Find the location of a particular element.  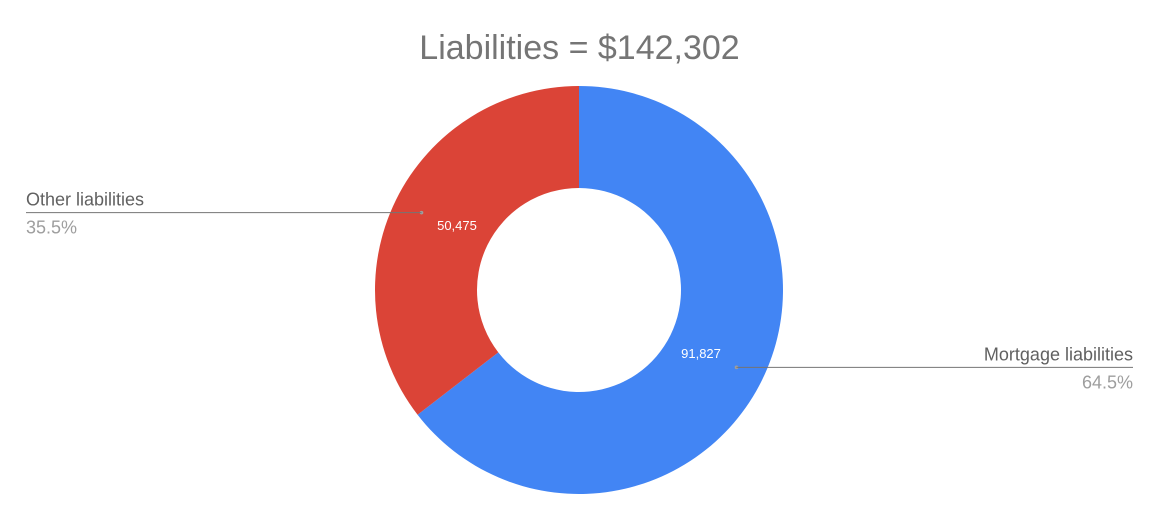

legend-percent: 35.5% is located at coordinates (51, 228).